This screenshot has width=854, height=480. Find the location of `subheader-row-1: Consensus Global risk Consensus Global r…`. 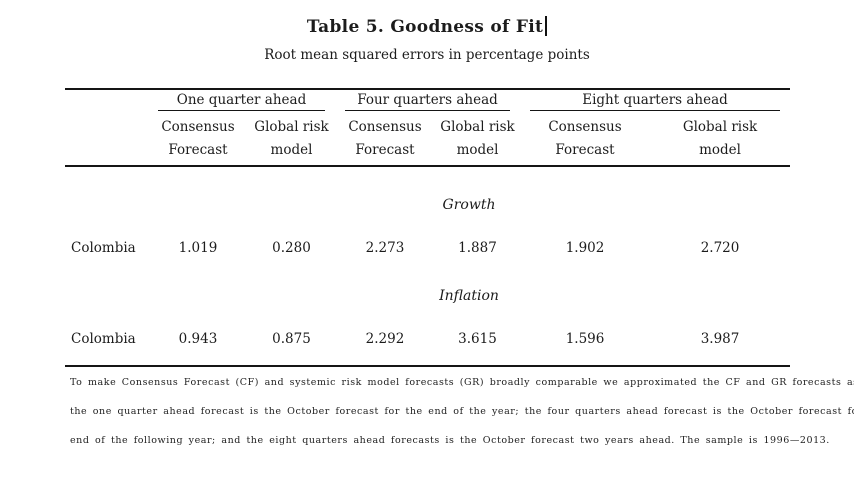

subheader-row-1: Consensus Global risk Consensus Global r… is located at coordinates (427, 125).